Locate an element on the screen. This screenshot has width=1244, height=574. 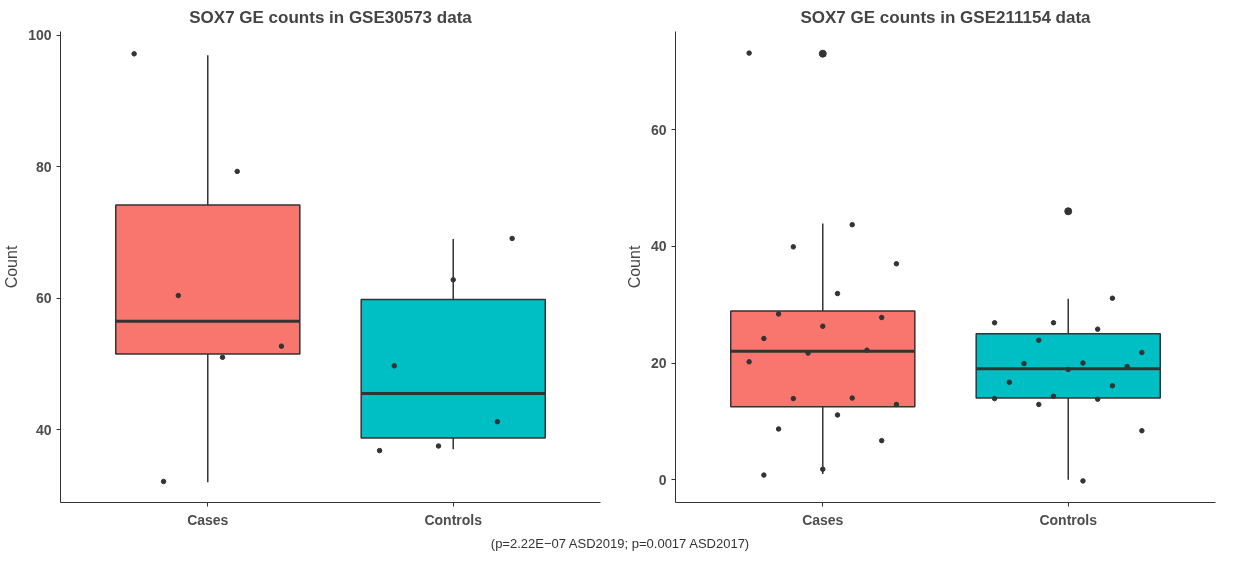
chart-title: SOX7 GE counts in GSE30573 data is located at coordinates (331, 17).